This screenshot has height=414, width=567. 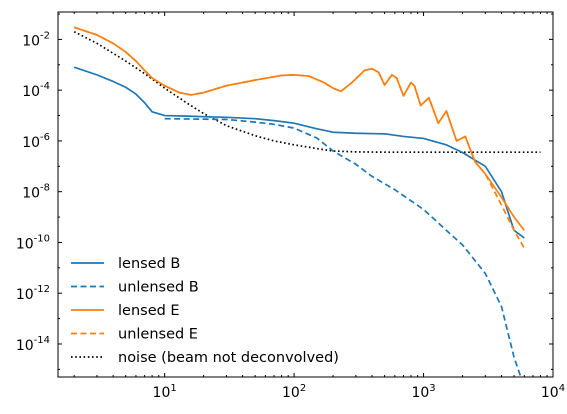 I want to click on legend-label: lensed B, so click(x=149, y=264).